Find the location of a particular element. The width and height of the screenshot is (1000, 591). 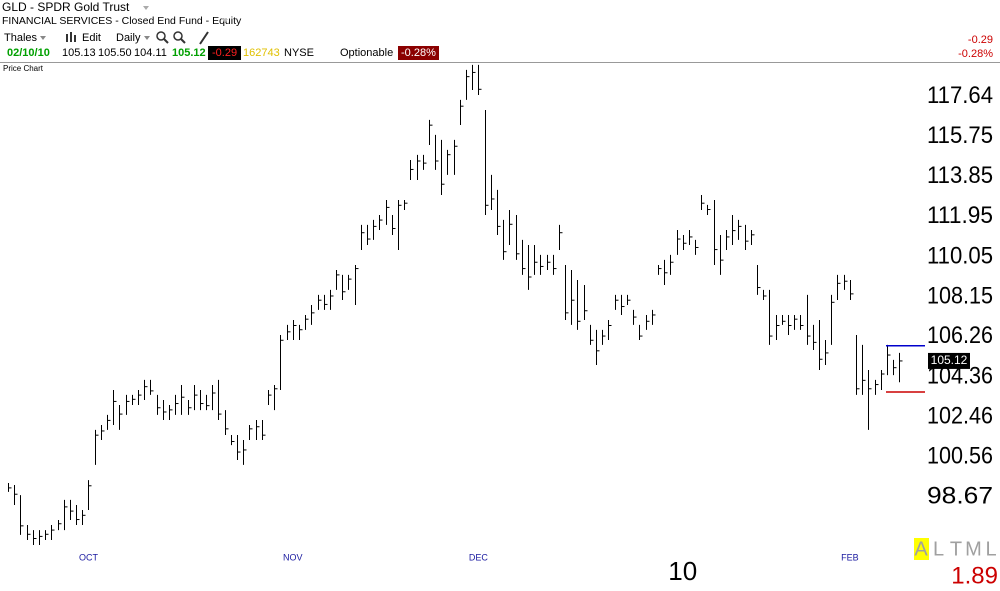

quote-exchange: NYSE is located at coordinates (299, 53).